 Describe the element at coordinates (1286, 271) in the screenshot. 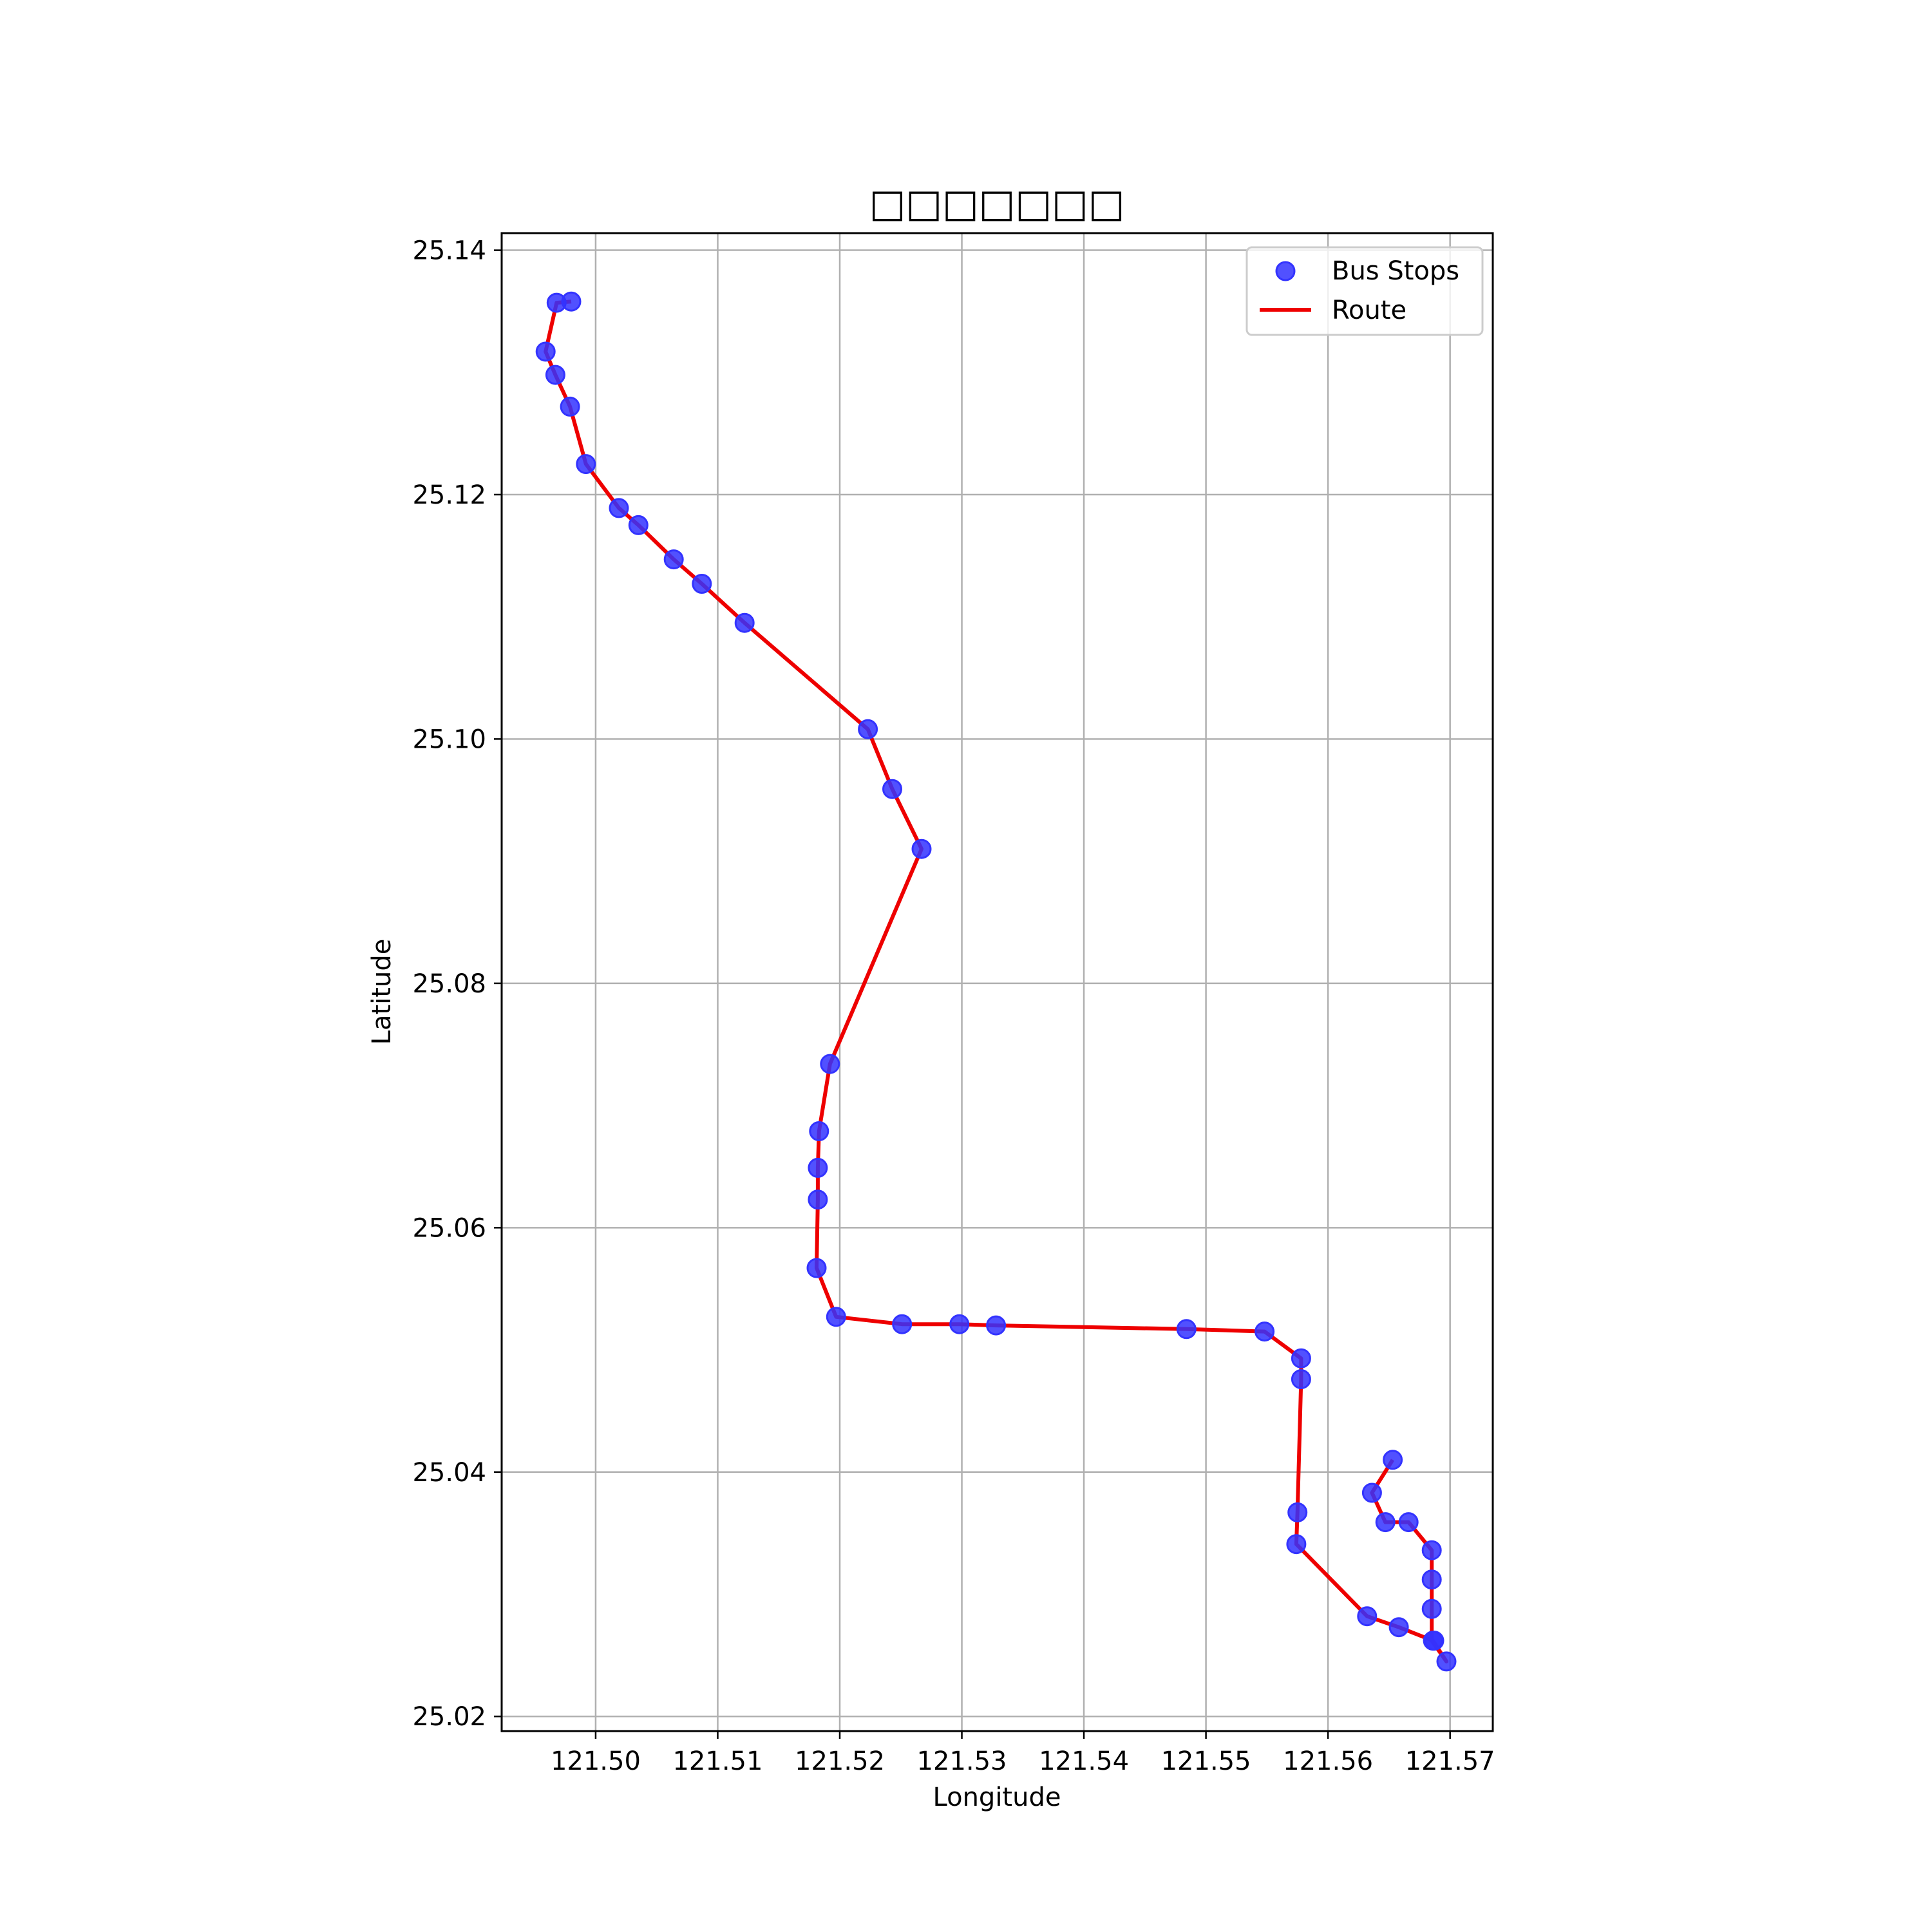

I see `legend-bus-stops-marker` at that location.